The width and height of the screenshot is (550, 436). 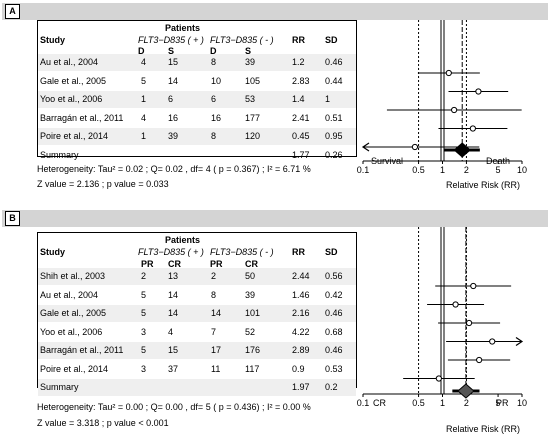 What do you see at coordinates (103, 184) in the screenshot?
I see `panel-a-zvalue: Z value = 2.136 ; p value = 0.033` at bounding box center [103, 184].